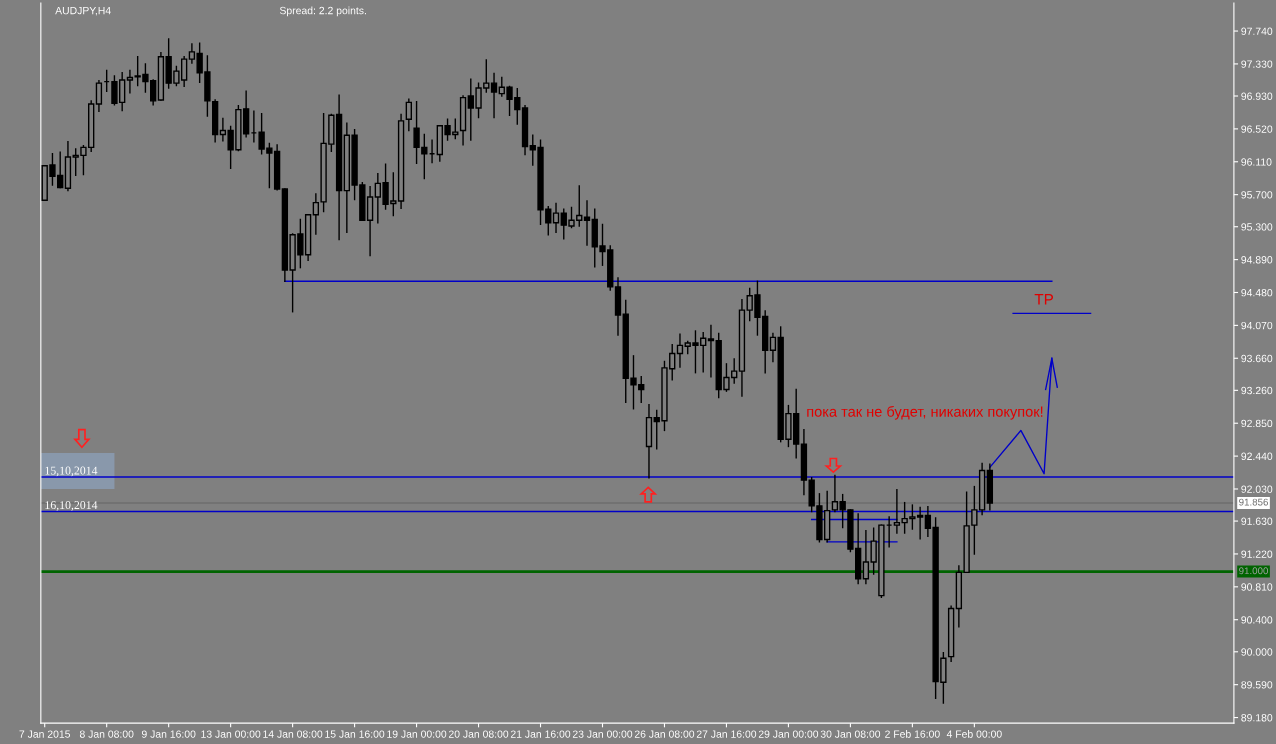 Image resolution: width=1276 pixels, height=744 pixels. I want to click on y-tick-label: 95.300, so click(1257, 227).